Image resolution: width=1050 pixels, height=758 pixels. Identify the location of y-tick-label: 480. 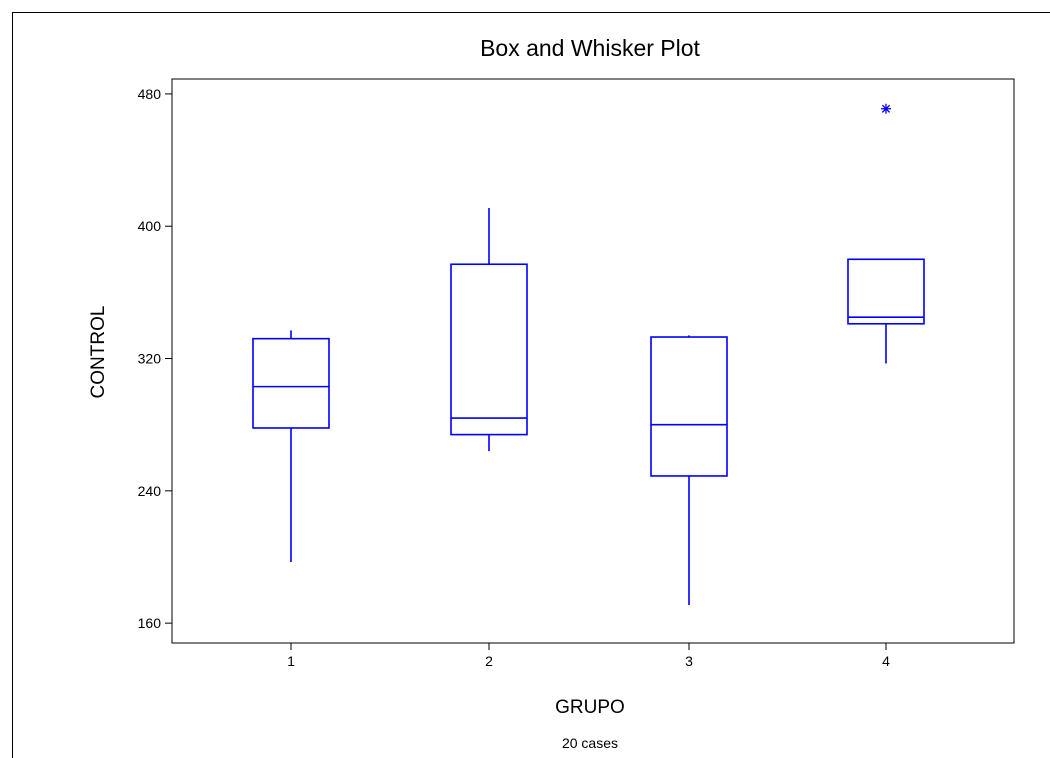
(150, 94).